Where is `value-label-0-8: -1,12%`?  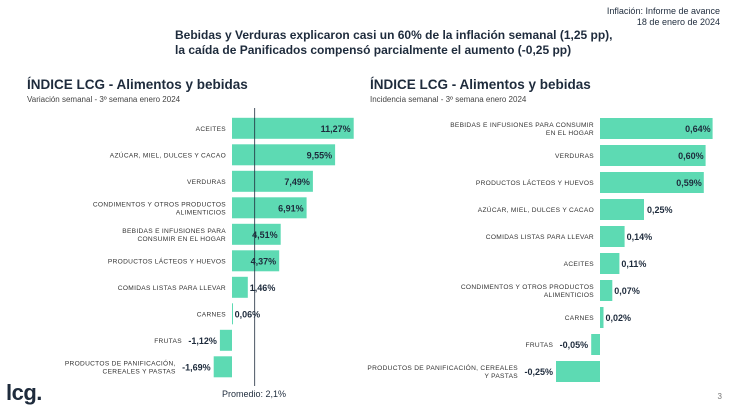 value-label-0-8: -1,12% is located at coordinates (202, 341).